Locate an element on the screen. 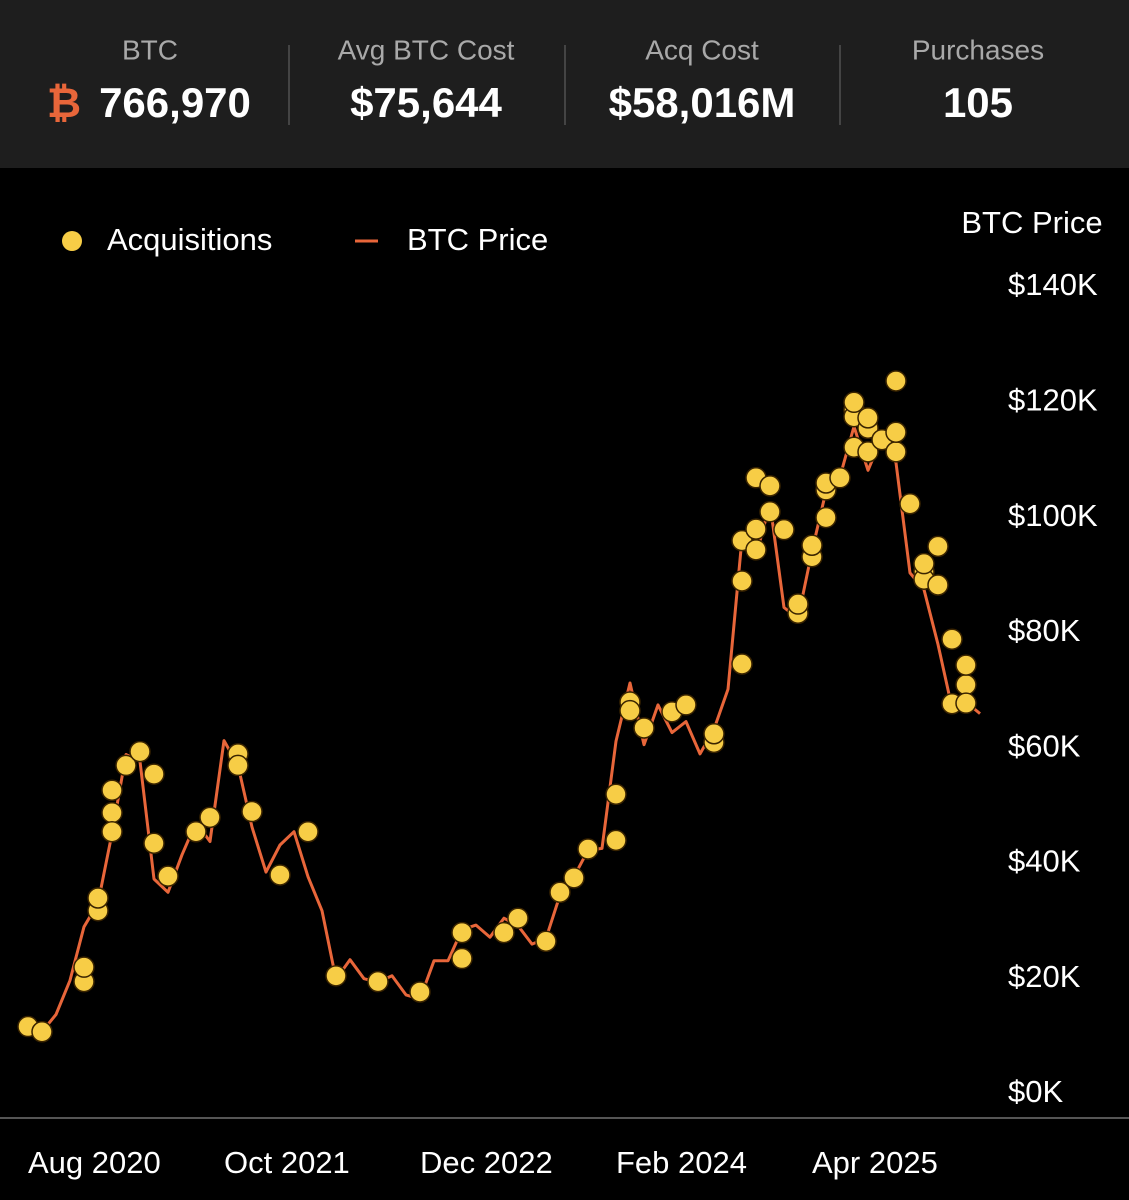 The height and width of the screenshot is (1200, 1129). y-tick-label: $0K is located at coordinates (1035, 1091).